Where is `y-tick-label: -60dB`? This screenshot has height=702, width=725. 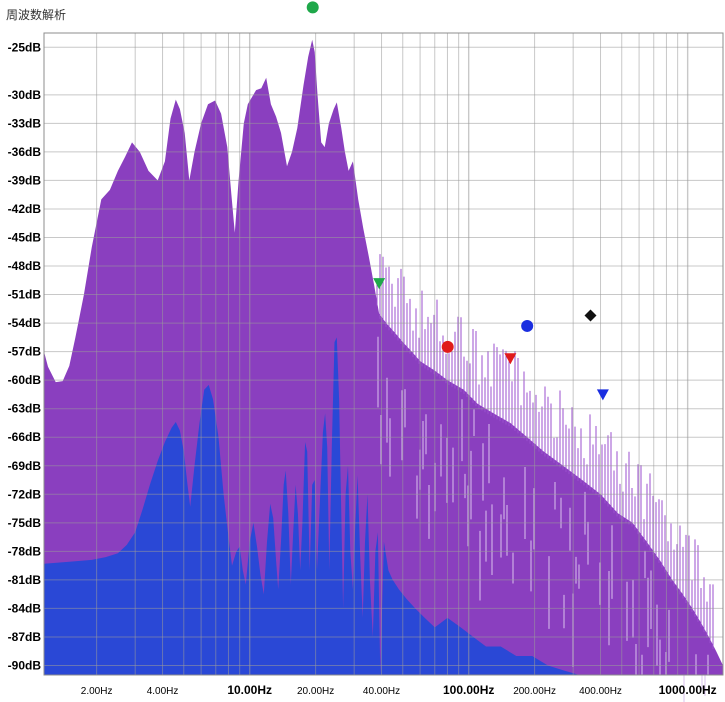 y-tick-label: -60dB is located at coordinates (25, 380).